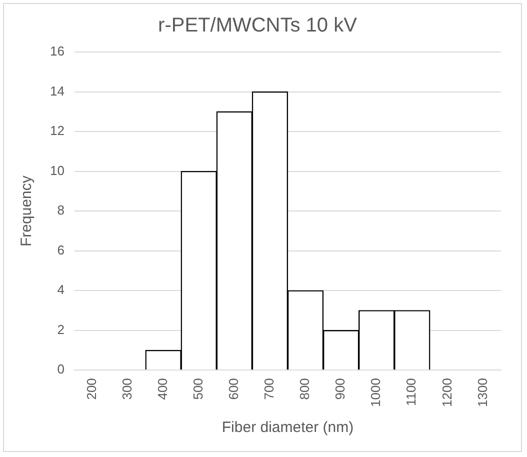  Describe the element at coordinates (60, 210) in the screenshot. I see `y-tick-label: 8` at that location.